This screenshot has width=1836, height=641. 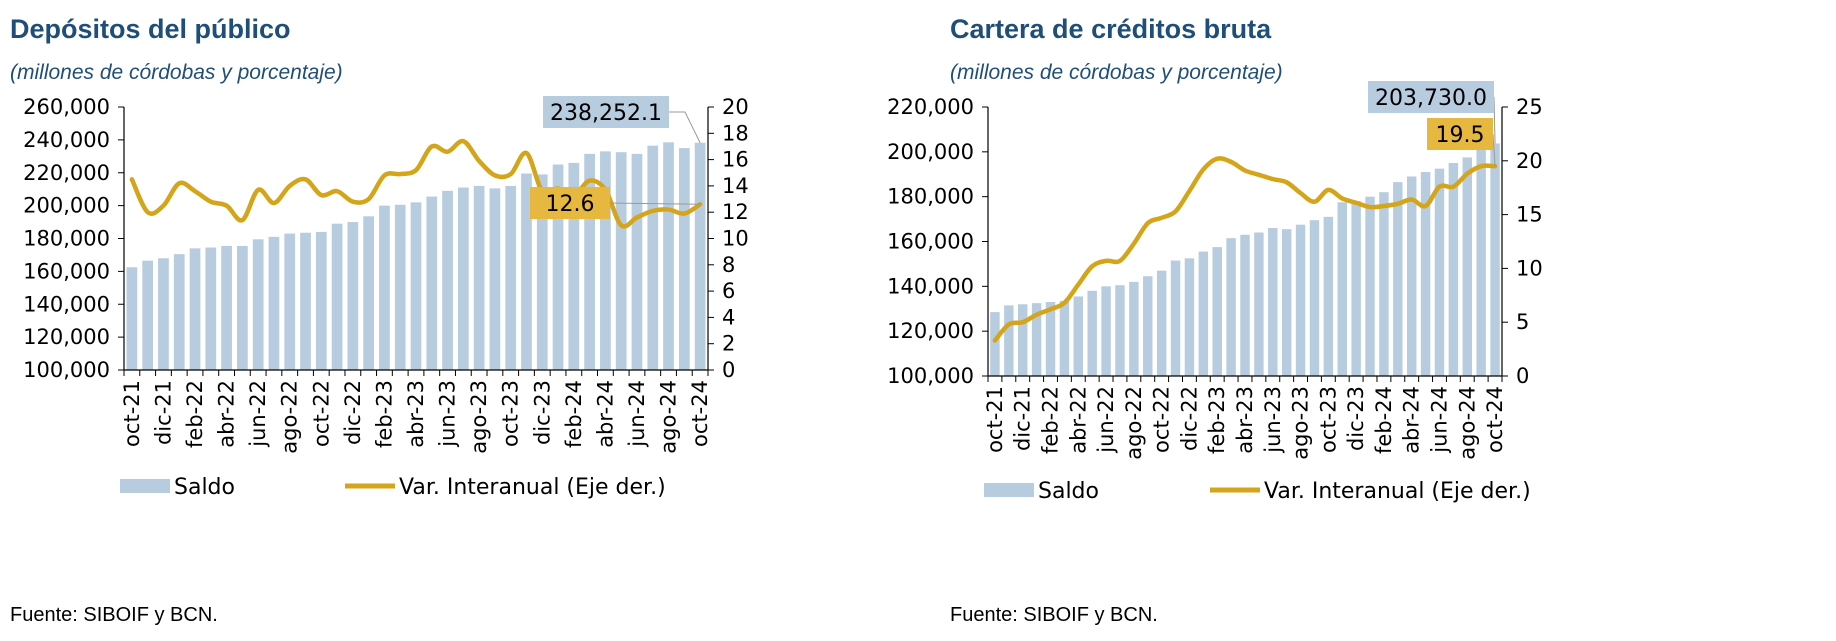 What do you see at coordinates (1245, 249) in the screenshot?
I see `series-line` at bounding box center [1245, 249].